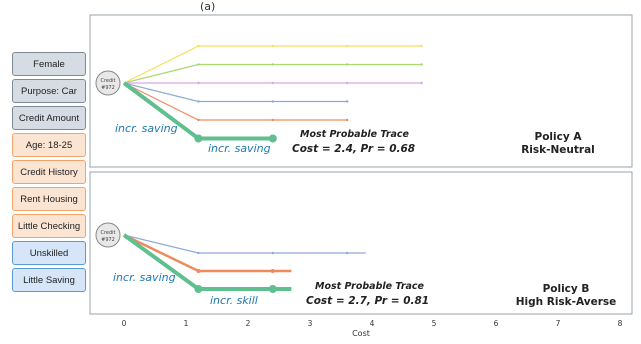 The width and height of the screenshot is (641, 344). What do you see at coordinates (239, 148) in the screenshot?
I see `panel-a-action2: incr. saving` at bounding box center [239, 148].